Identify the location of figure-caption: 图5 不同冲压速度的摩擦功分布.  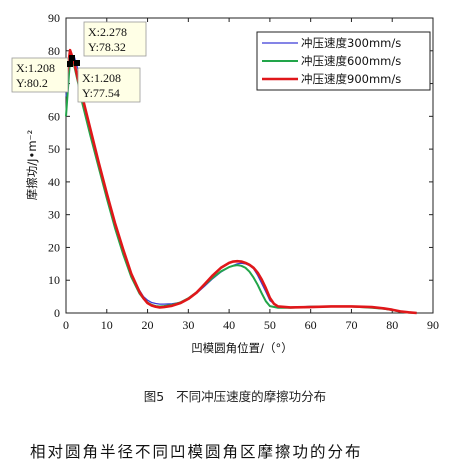
(235, 395).